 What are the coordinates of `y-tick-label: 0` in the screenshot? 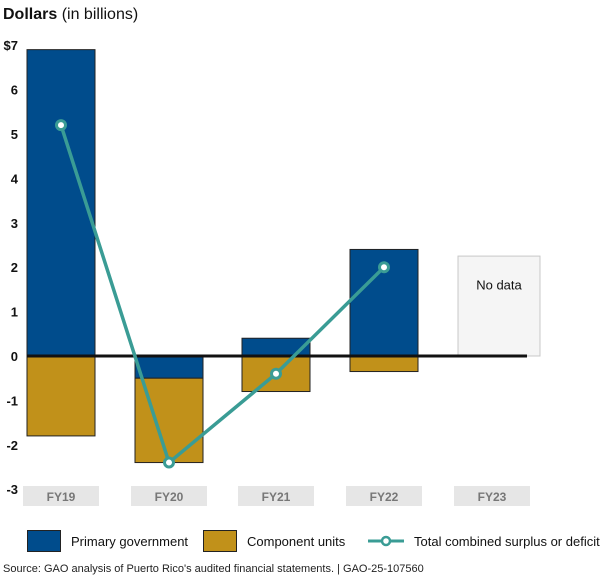 It's located at (14, 356).